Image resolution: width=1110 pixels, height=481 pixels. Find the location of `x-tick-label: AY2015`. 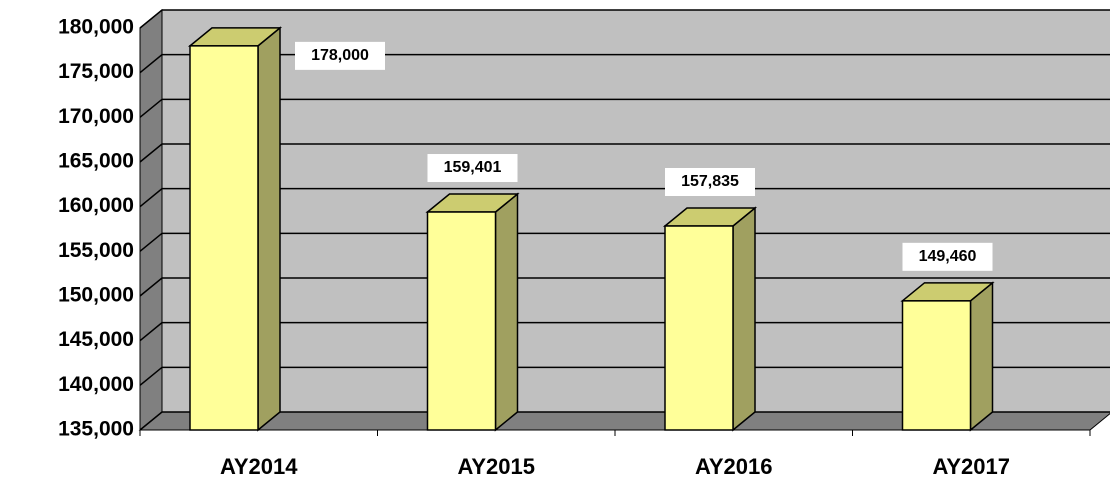

x-tick-label: AY2015 is located at coordinates (496, 466).